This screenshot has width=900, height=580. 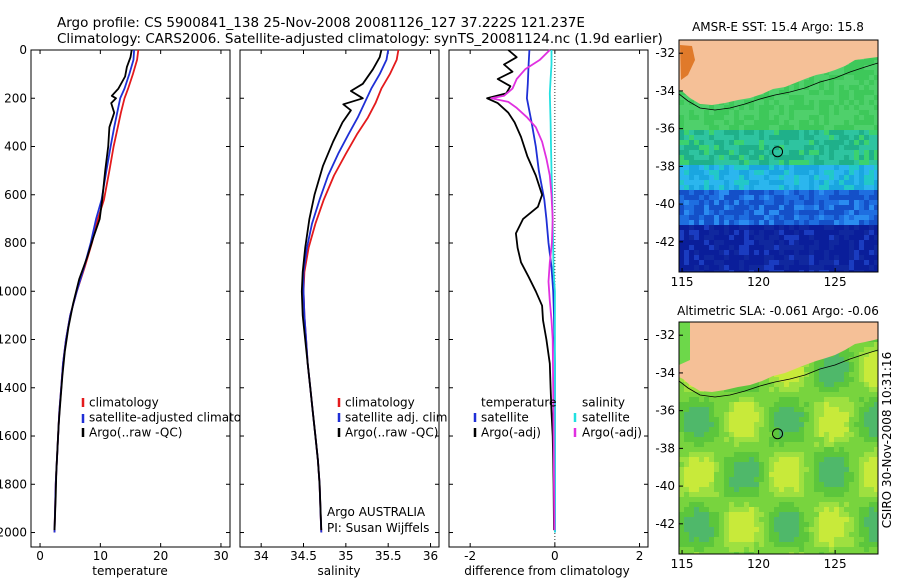 I want to click on map-x-tick-label: 115, so click(x=682, y=564).